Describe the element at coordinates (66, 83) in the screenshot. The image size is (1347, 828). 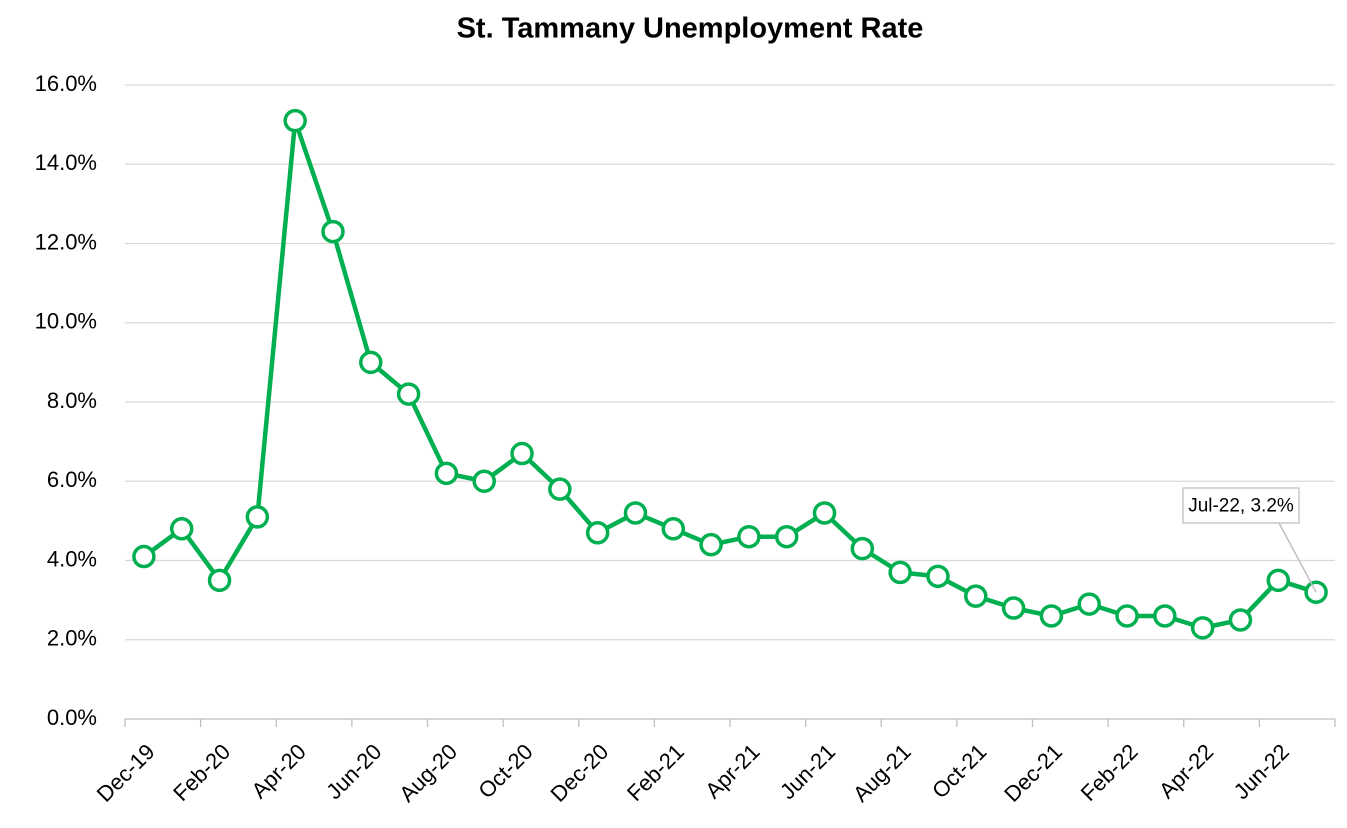
I see `y-tick-label: 16.0%` at that location.